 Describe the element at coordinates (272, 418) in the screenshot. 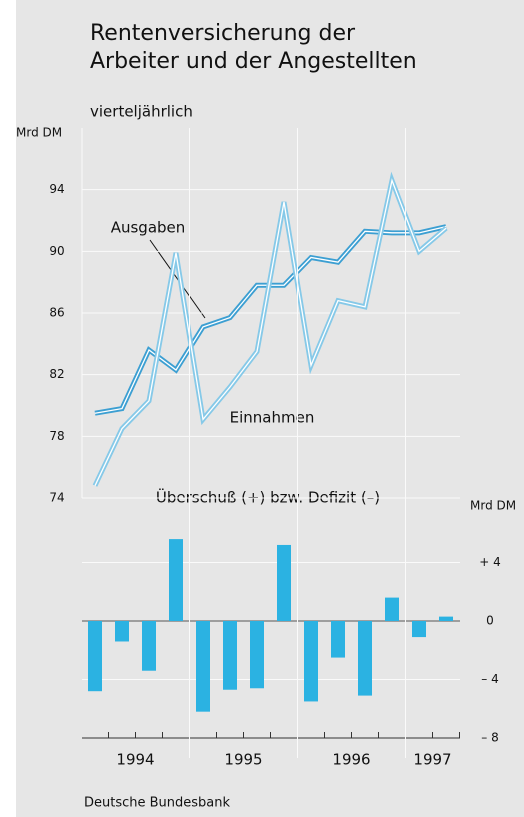

I see `series-label: Einnahmen` at that location.